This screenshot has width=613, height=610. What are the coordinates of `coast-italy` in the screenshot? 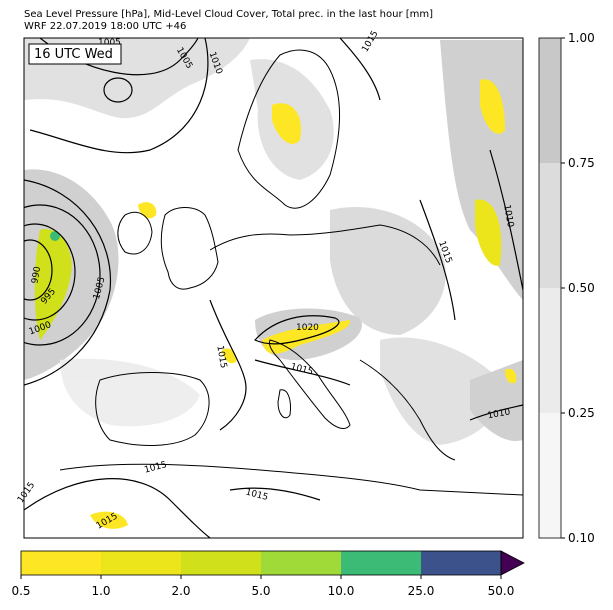 It's located at (310, 384).